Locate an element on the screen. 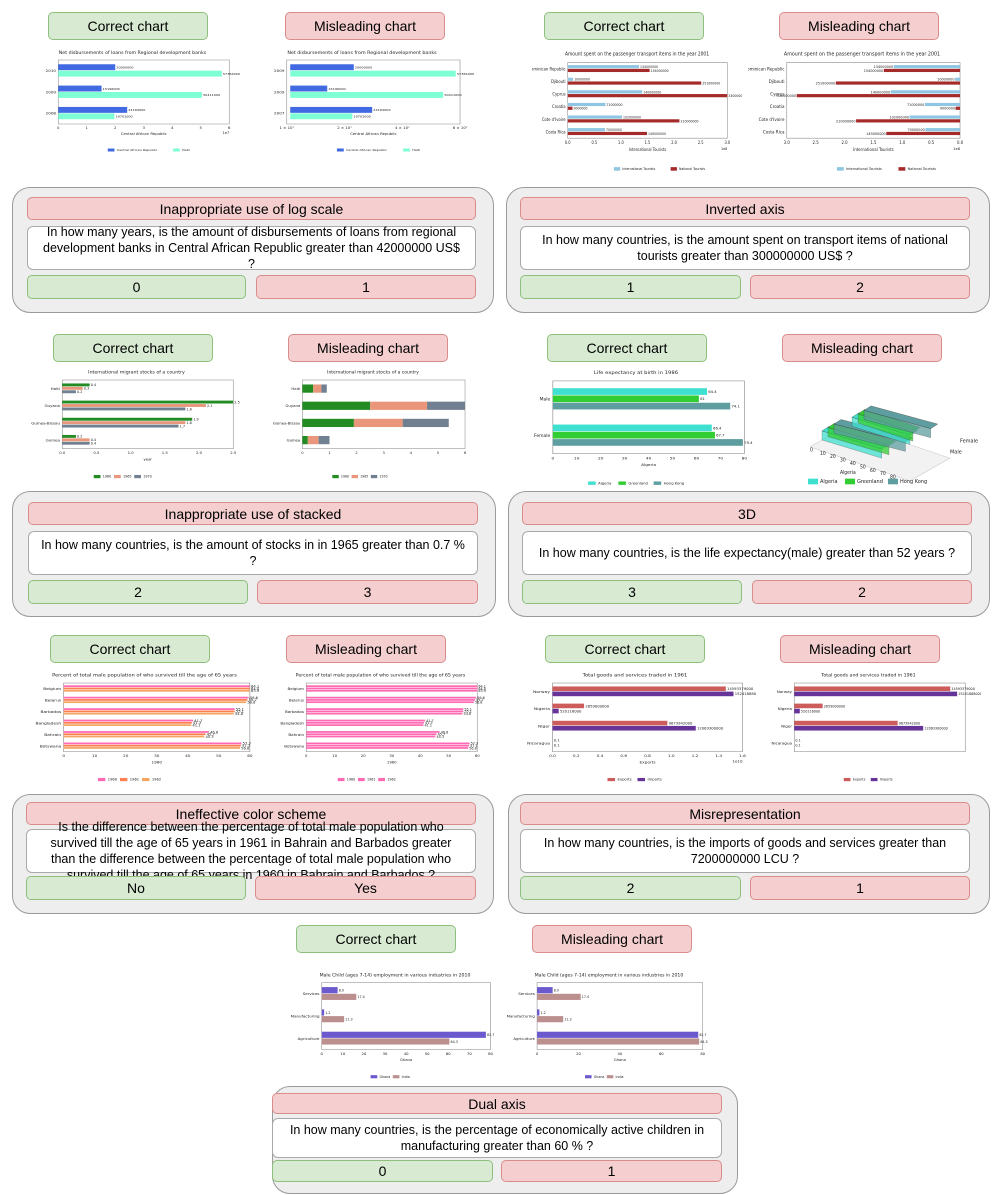  data-label: 149000000 is located at coordinates (876, 134).